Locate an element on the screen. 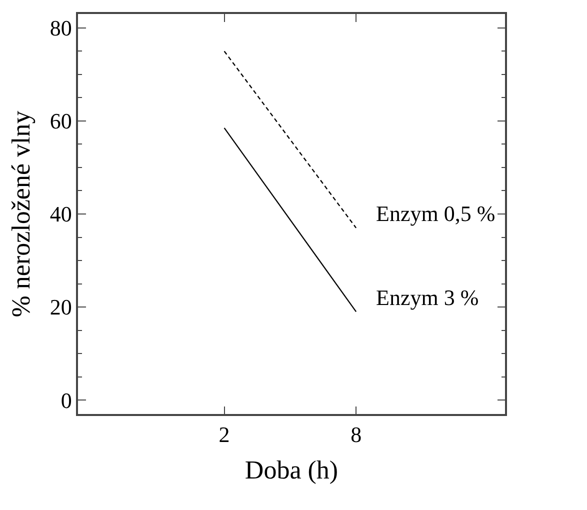 The height and width of the screenshot is (510, 587). y-tick-label: 40 is located at coordinates (61, 214).